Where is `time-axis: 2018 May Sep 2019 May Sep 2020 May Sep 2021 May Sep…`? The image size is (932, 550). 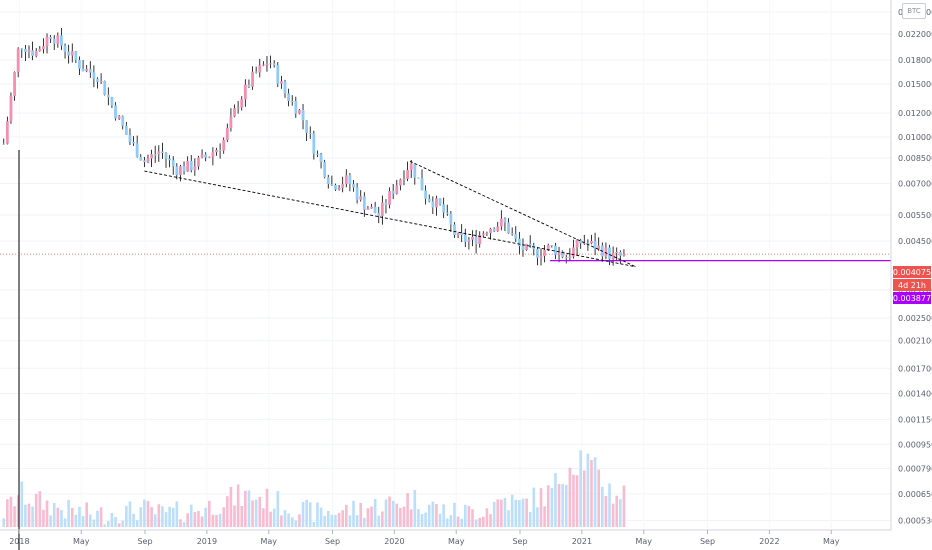
time-axis: 2018 May Sep 2019 May Sep 2020 May Sep 2021 May Sep… is located at coordinates (424, 538).